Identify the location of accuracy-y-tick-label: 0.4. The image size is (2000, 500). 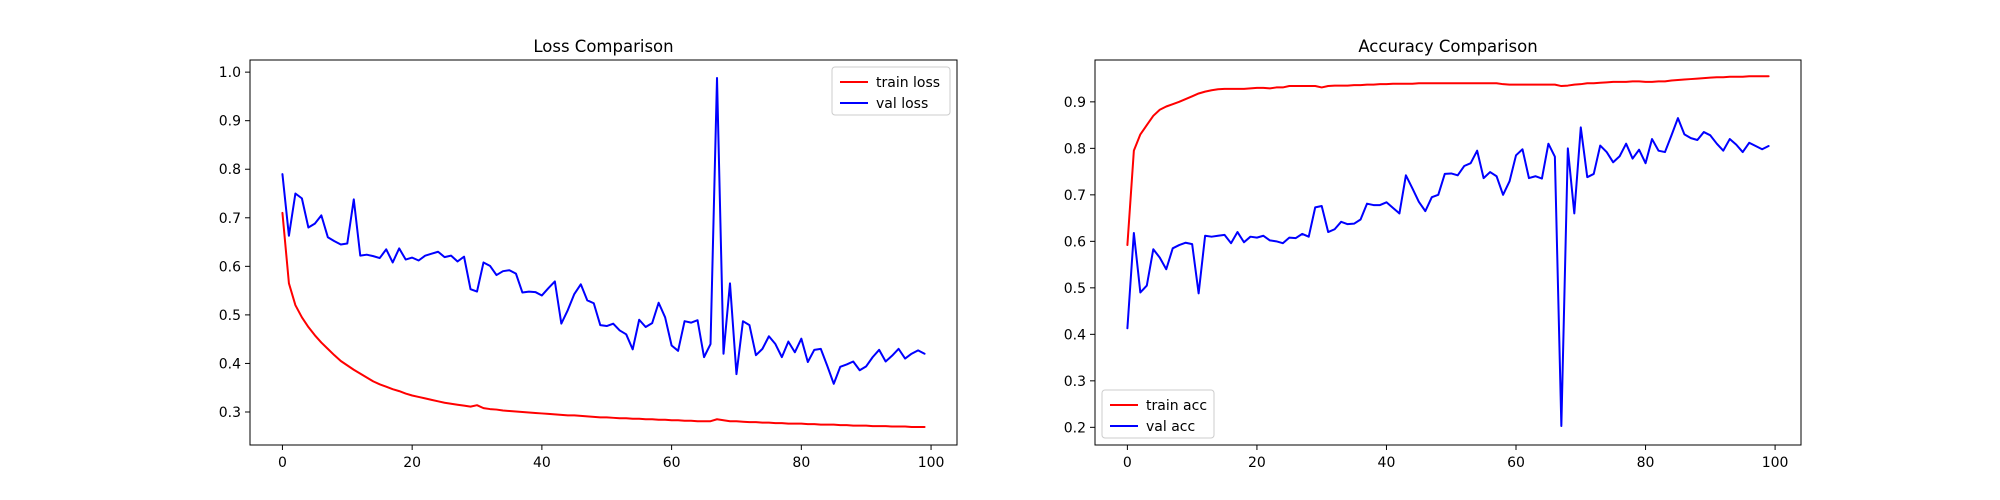
(1075, 335).